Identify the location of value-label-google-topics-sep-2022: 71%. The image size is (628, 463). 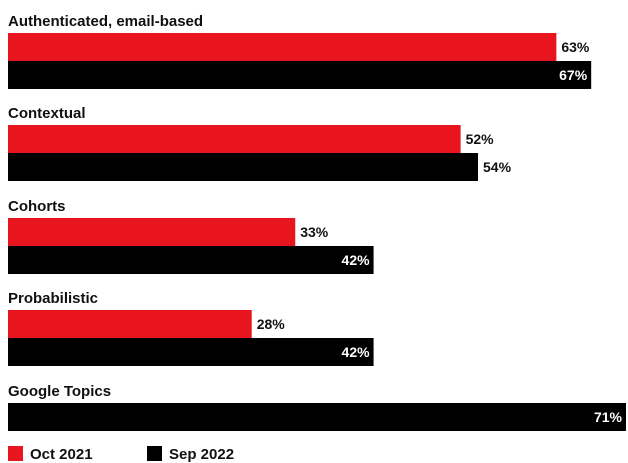
(608, 417).